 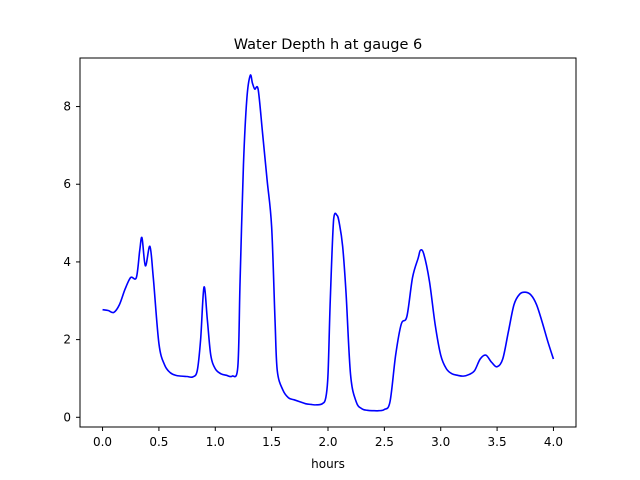 What do you see at coordinates (71, 262) in the screenshot?
I see `y-axis-ticks: 0 2 4 6 8` at bounding box center [71, 262].